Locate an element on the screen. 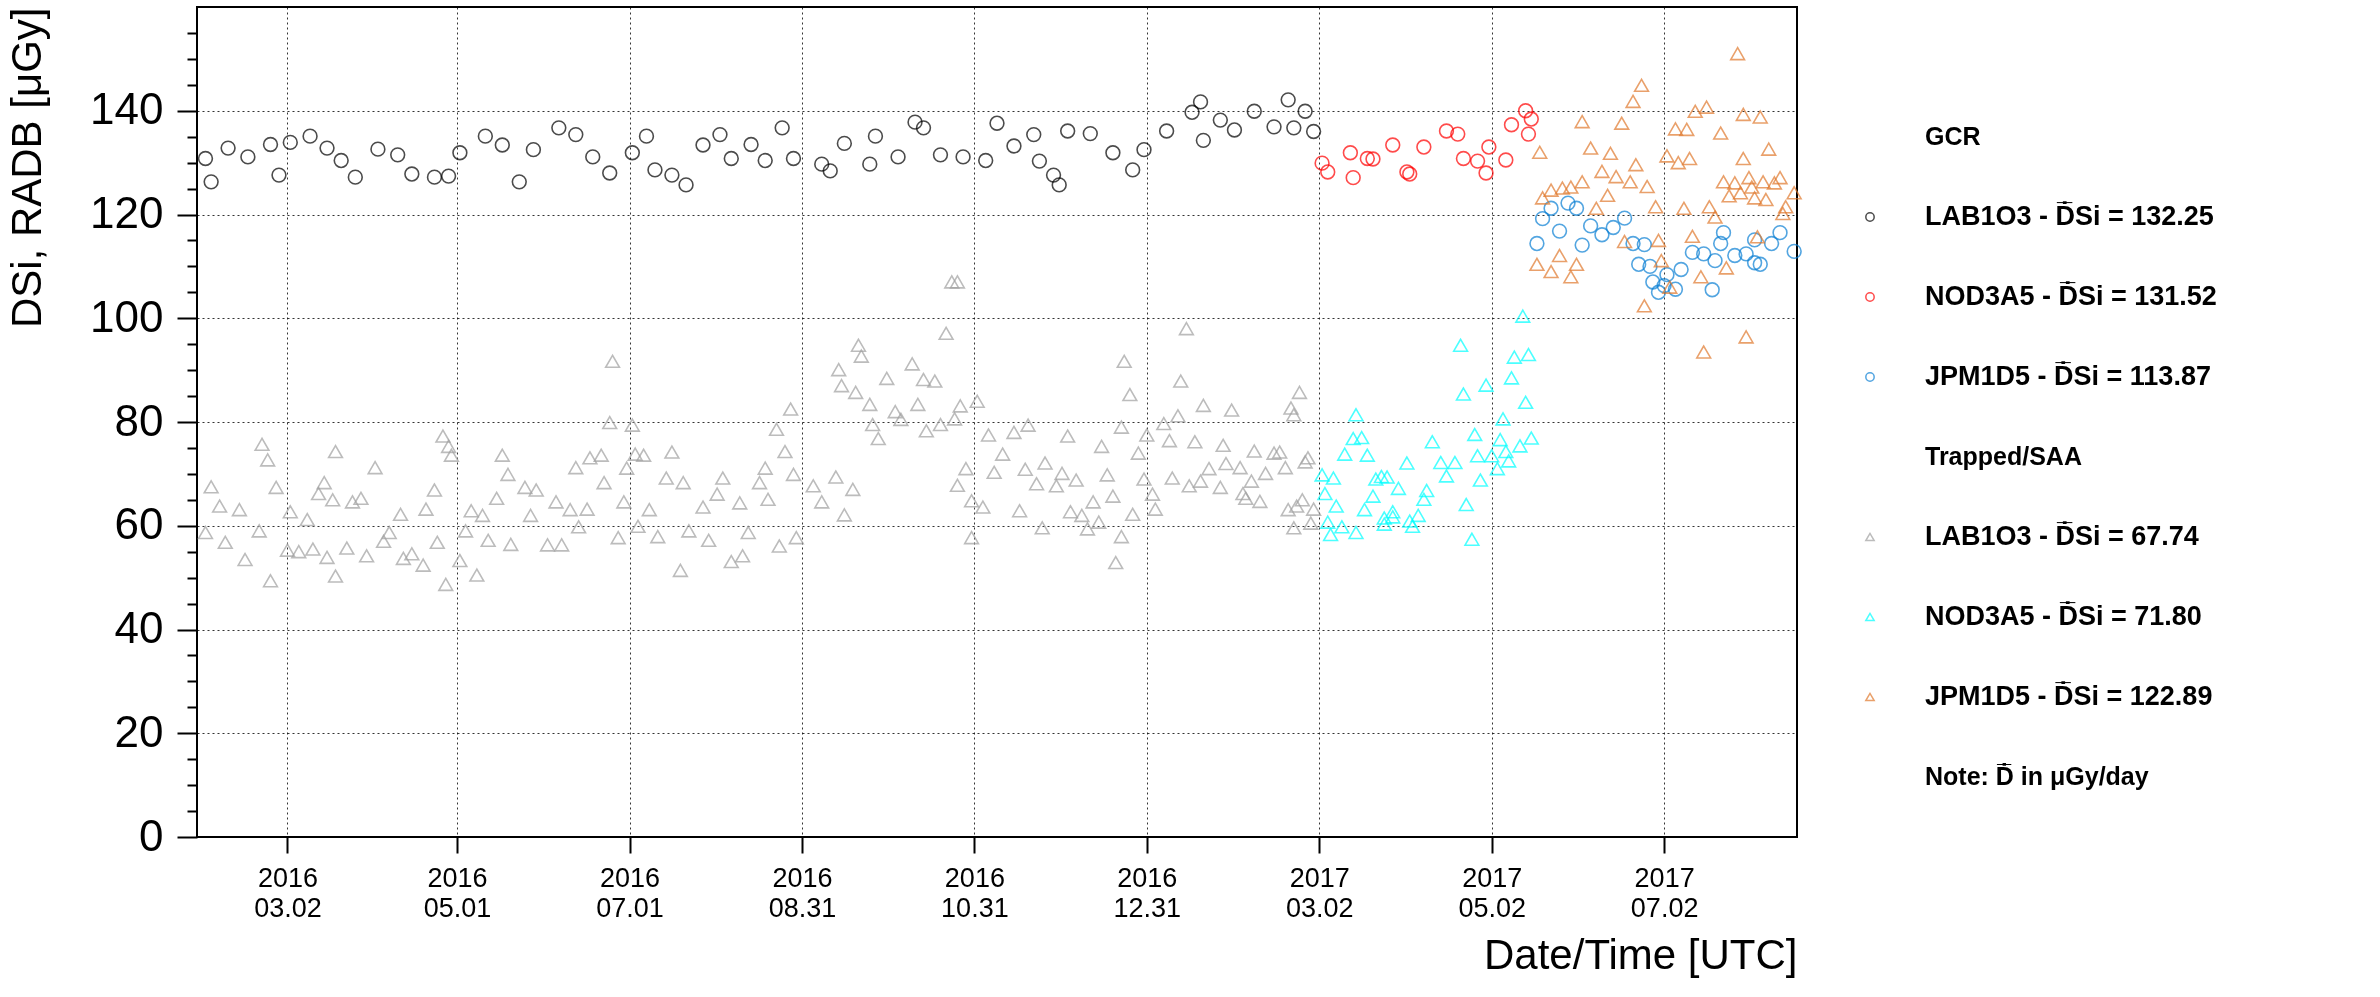  legend-label: JPM1D5 - Ḋ̅Si = 122.89 is located at coordinates (2069, 696).